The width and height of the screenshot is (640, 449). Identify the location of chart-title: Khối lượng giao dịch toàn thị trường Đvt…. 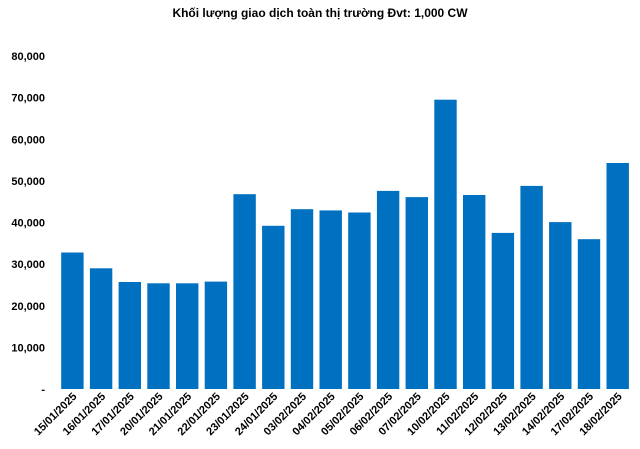
(320, 13).